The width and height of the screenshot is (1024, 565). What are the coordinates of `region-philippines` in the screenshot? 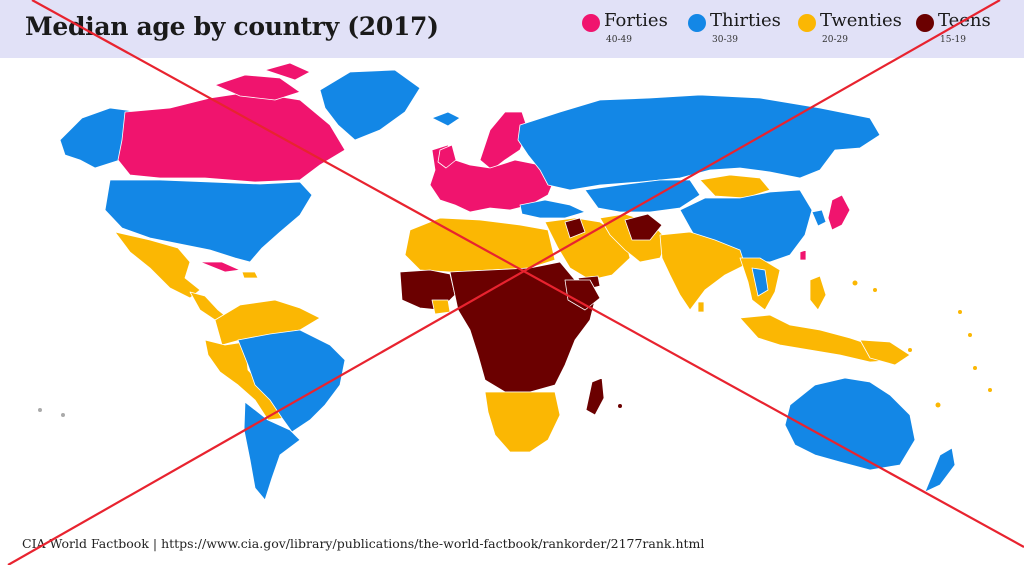 It's located at (818, 293).